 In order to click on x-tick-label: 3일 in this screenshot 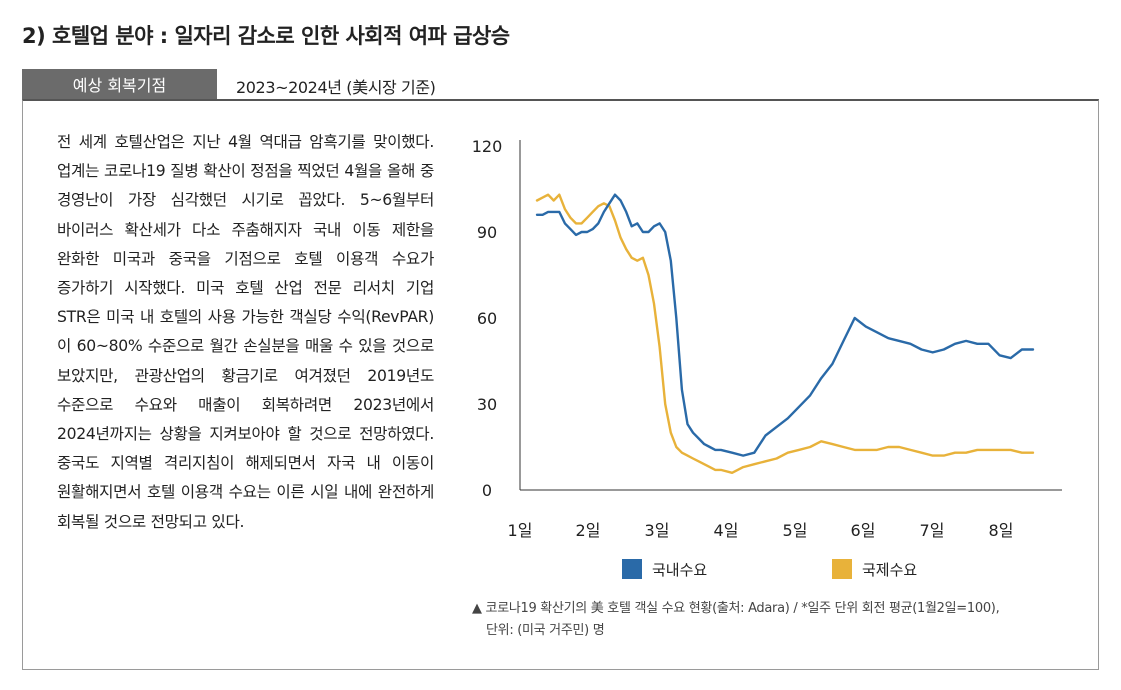, I will do `click(657, 530)`.